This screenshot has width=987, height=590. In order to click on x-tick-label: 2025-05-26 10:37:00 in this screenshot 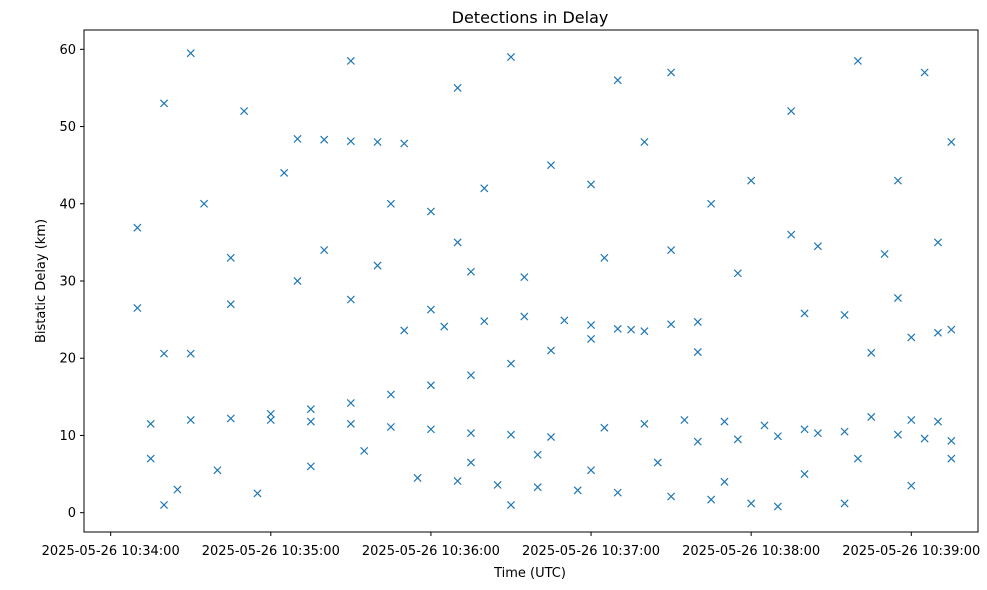, I will do `click(591, 551)`.